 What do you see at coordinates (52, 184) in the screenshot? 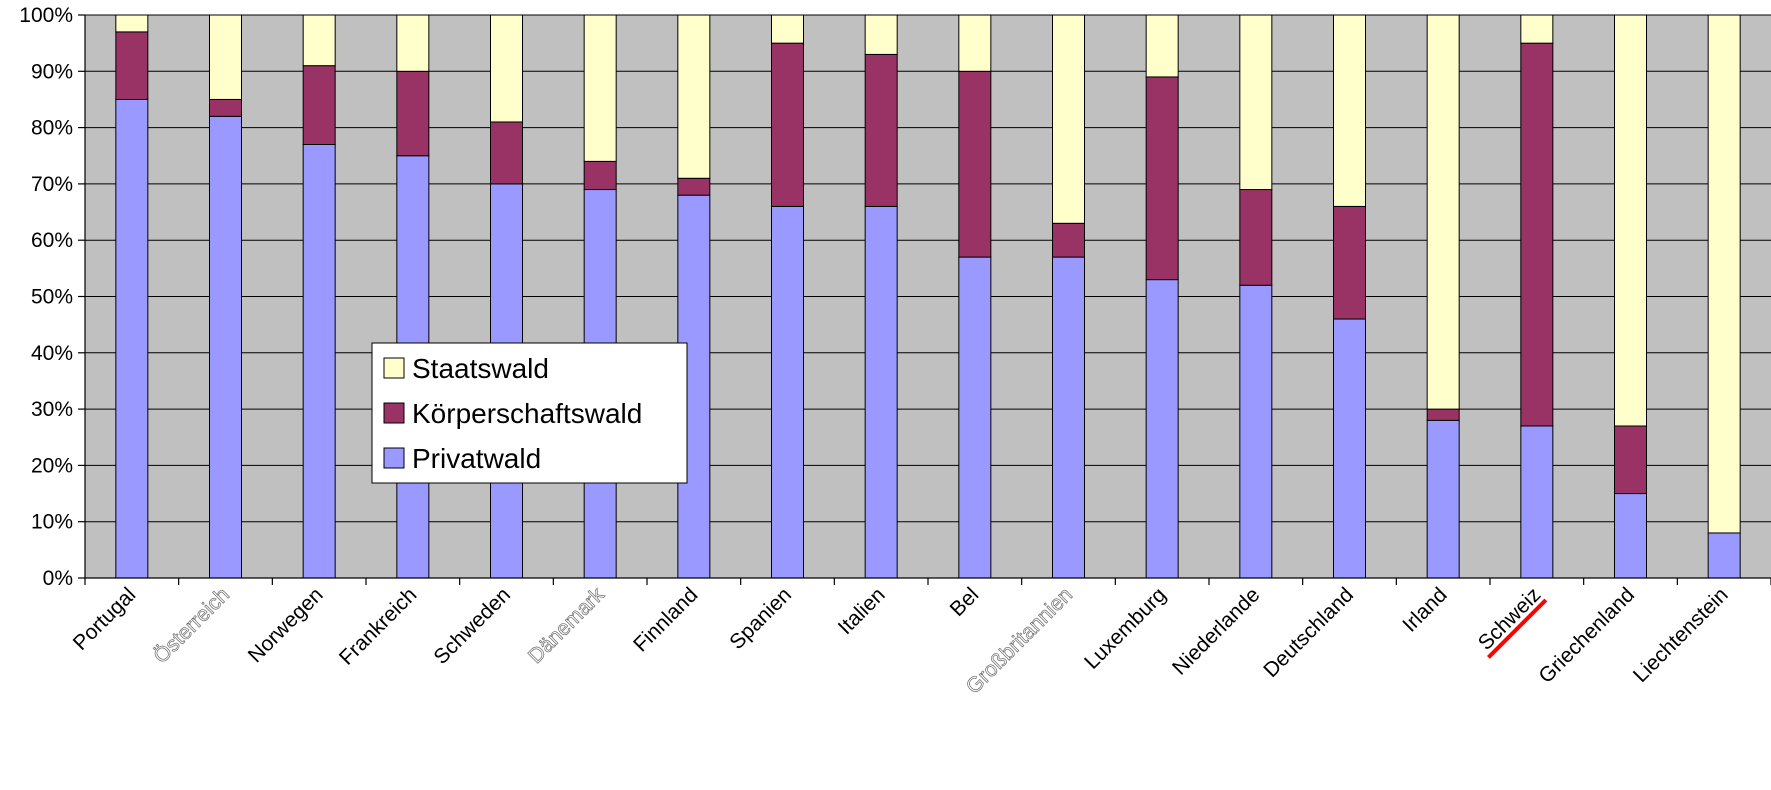
I see `y-tick-label: 70%` at bounding box center [52, 184].